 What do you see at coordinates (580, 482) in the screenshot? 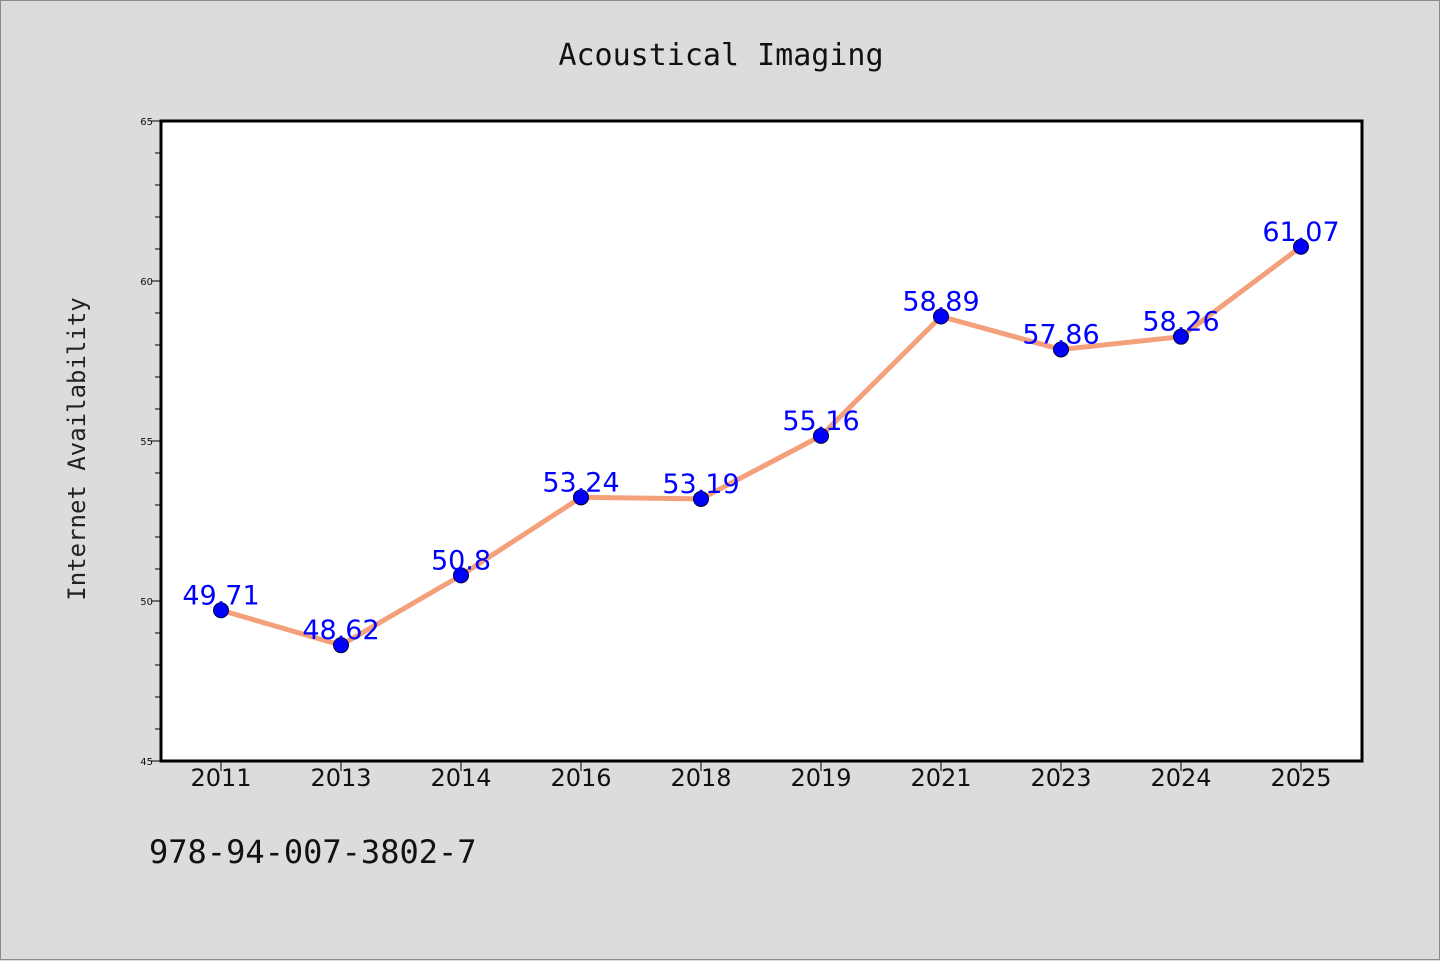
I see `data-label: 53.24` at bounding box center [580, 482].